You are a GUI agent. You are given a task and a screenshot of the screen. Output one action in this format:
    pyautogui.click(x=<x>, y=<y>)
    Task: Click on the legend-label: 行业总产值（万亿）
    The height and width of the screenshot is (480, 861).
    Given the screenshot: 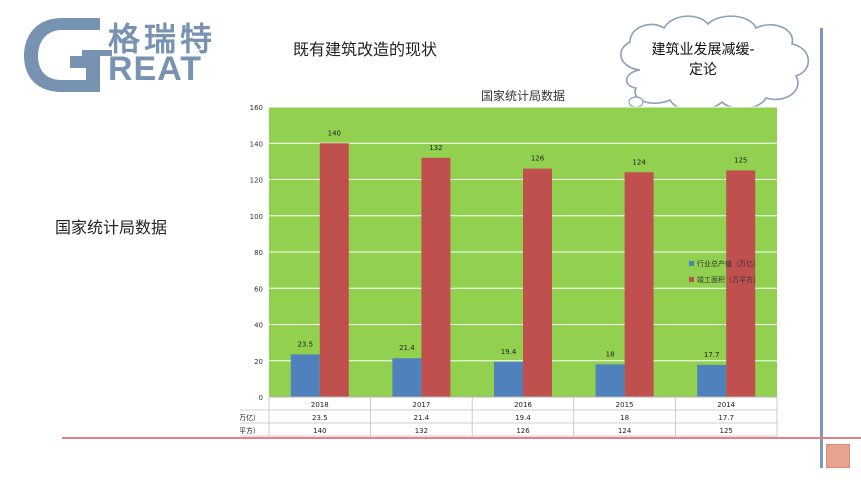 What is the action you would take?
    pyautogui.click(x=728, y=263)
    